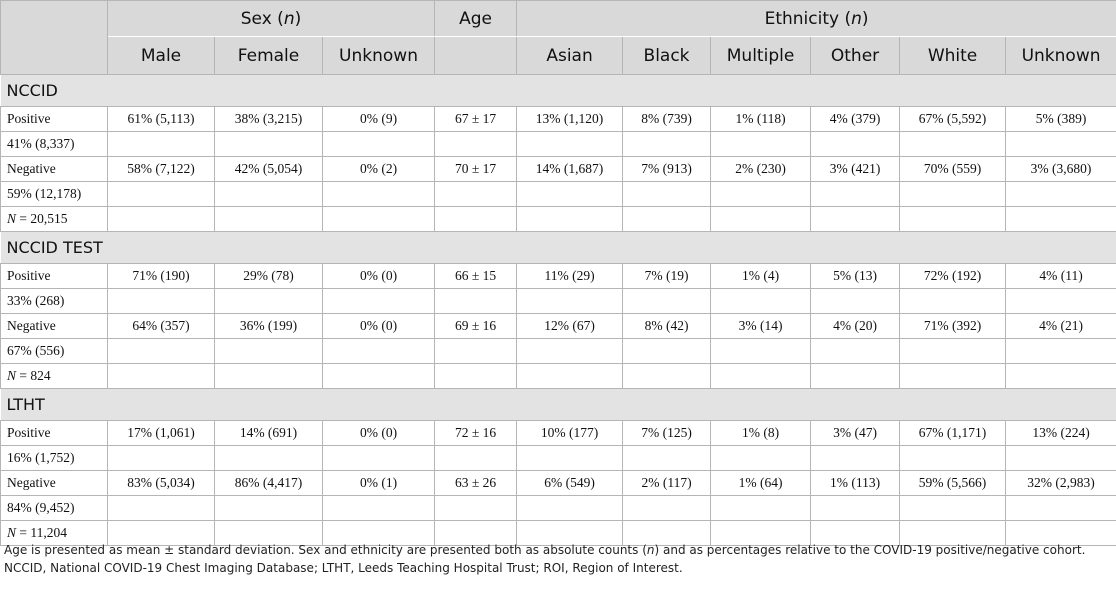  What do you see at coordinates (855, 276) in the screenshot?
I see `cell-other: 5% (13)` at bounding box center [855, 276].